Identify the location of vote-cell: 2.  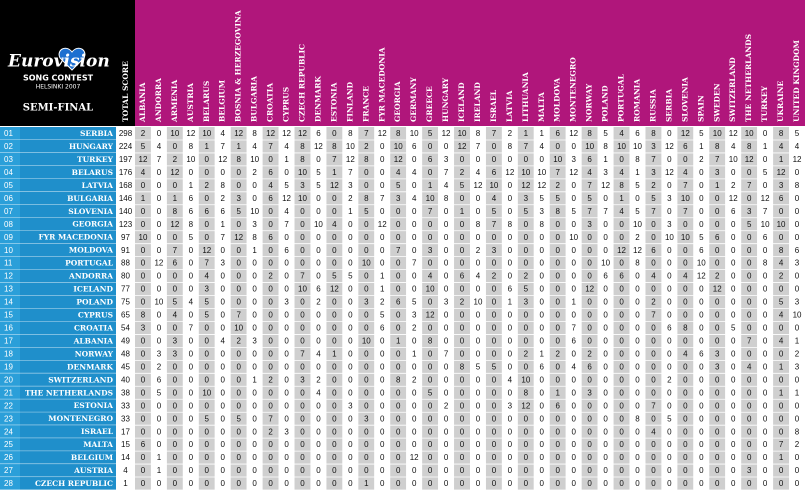
(238, 341).